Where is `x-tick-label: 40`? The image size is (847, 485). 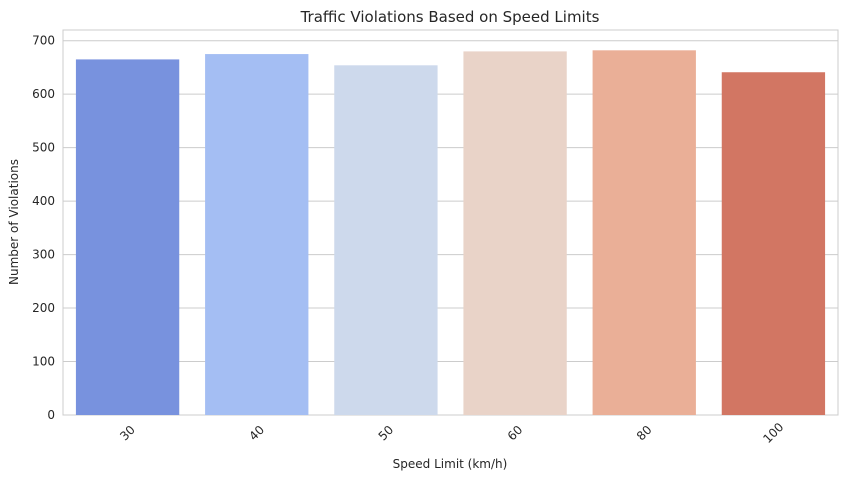
x-tick-label: 40 is located at coordinates (256, 433).